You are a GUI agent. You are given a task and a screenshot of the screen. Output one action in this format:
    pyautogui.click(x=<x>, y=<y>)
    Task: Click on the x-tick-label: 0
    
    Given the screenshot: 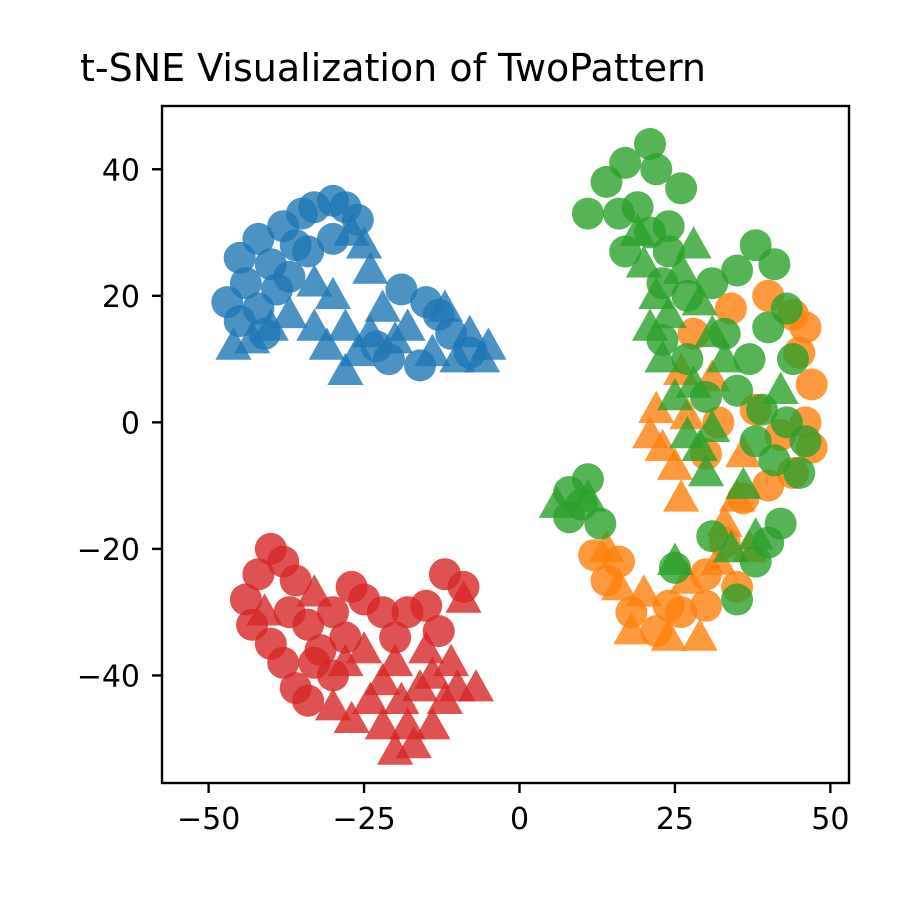 What is the action you would take?
    pyautogui.click(x=519, y=819)
    